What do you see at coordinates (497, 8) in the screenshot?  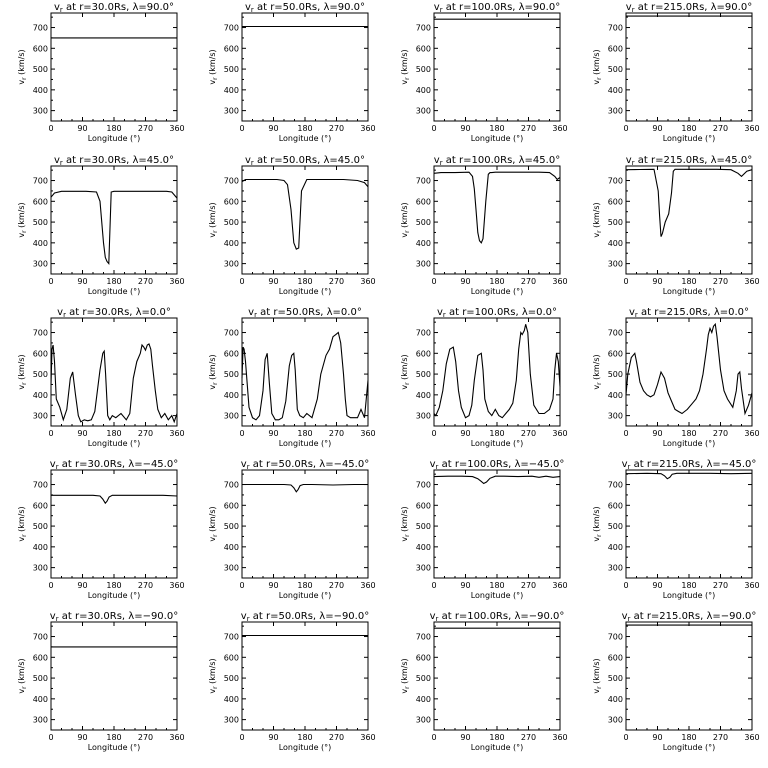 I see `panel-title: vr at r=100.0Rs, λ=90.0°` at bounding box center [497, 8].